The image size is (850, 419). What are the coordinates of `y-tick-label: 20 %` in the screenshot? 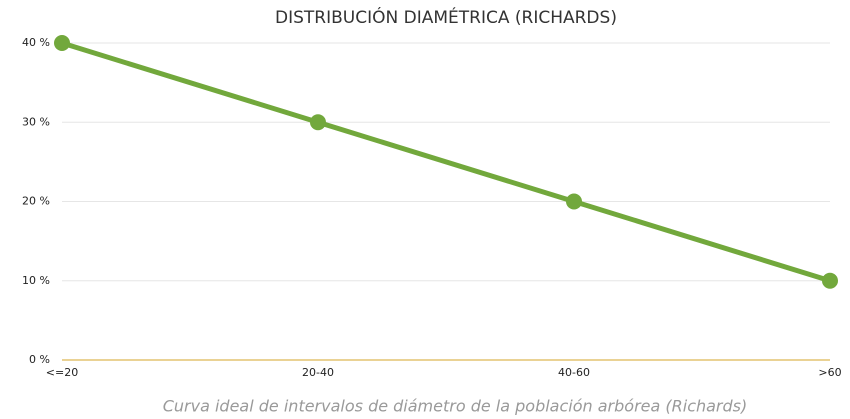 It's located at (36, 201).